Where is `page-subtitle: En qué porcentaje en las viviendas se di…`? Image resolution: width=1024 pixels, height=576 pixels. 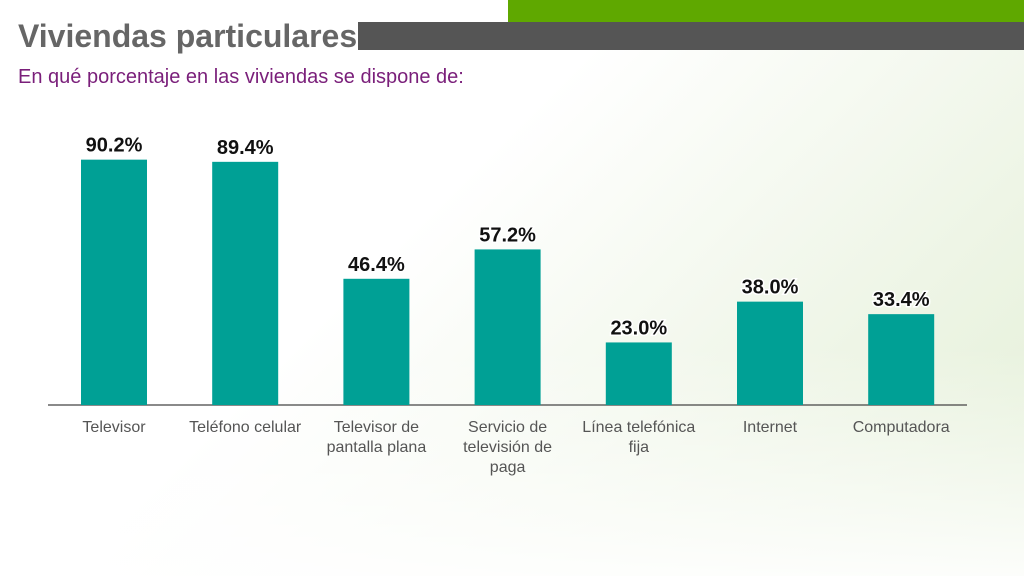
page-subtitle: En qué porcentaje en las viviendas se di… is located at coordinates (241, 77).